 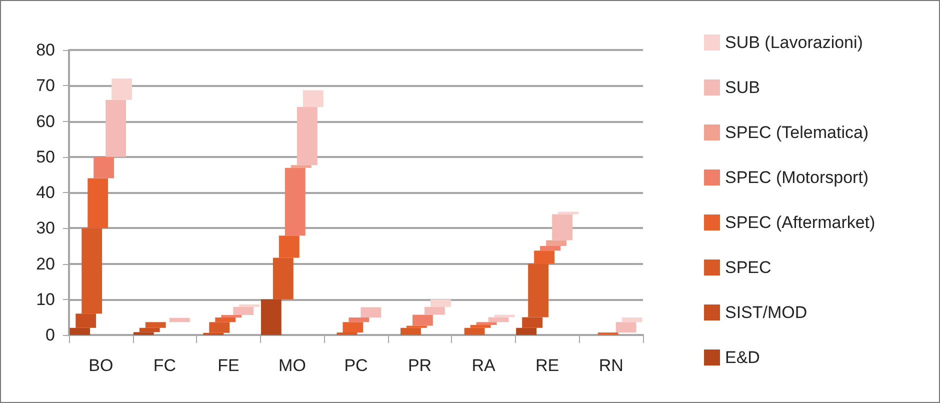 I want to click on legend-label: SUB, so click(x=742, y=87).